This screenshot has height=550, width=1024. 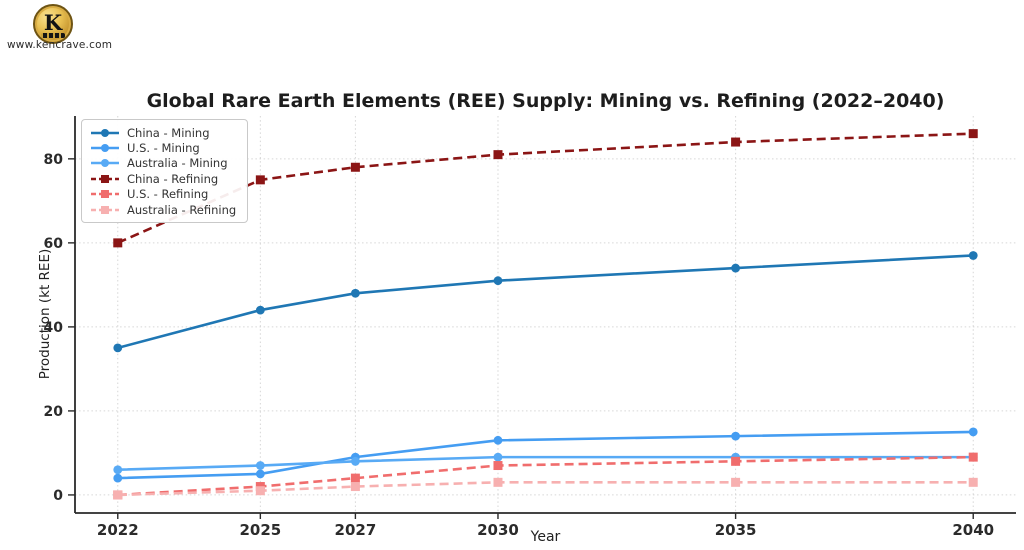 I want to click on data-point-china-mining-2040, so click(x=973, y=255).